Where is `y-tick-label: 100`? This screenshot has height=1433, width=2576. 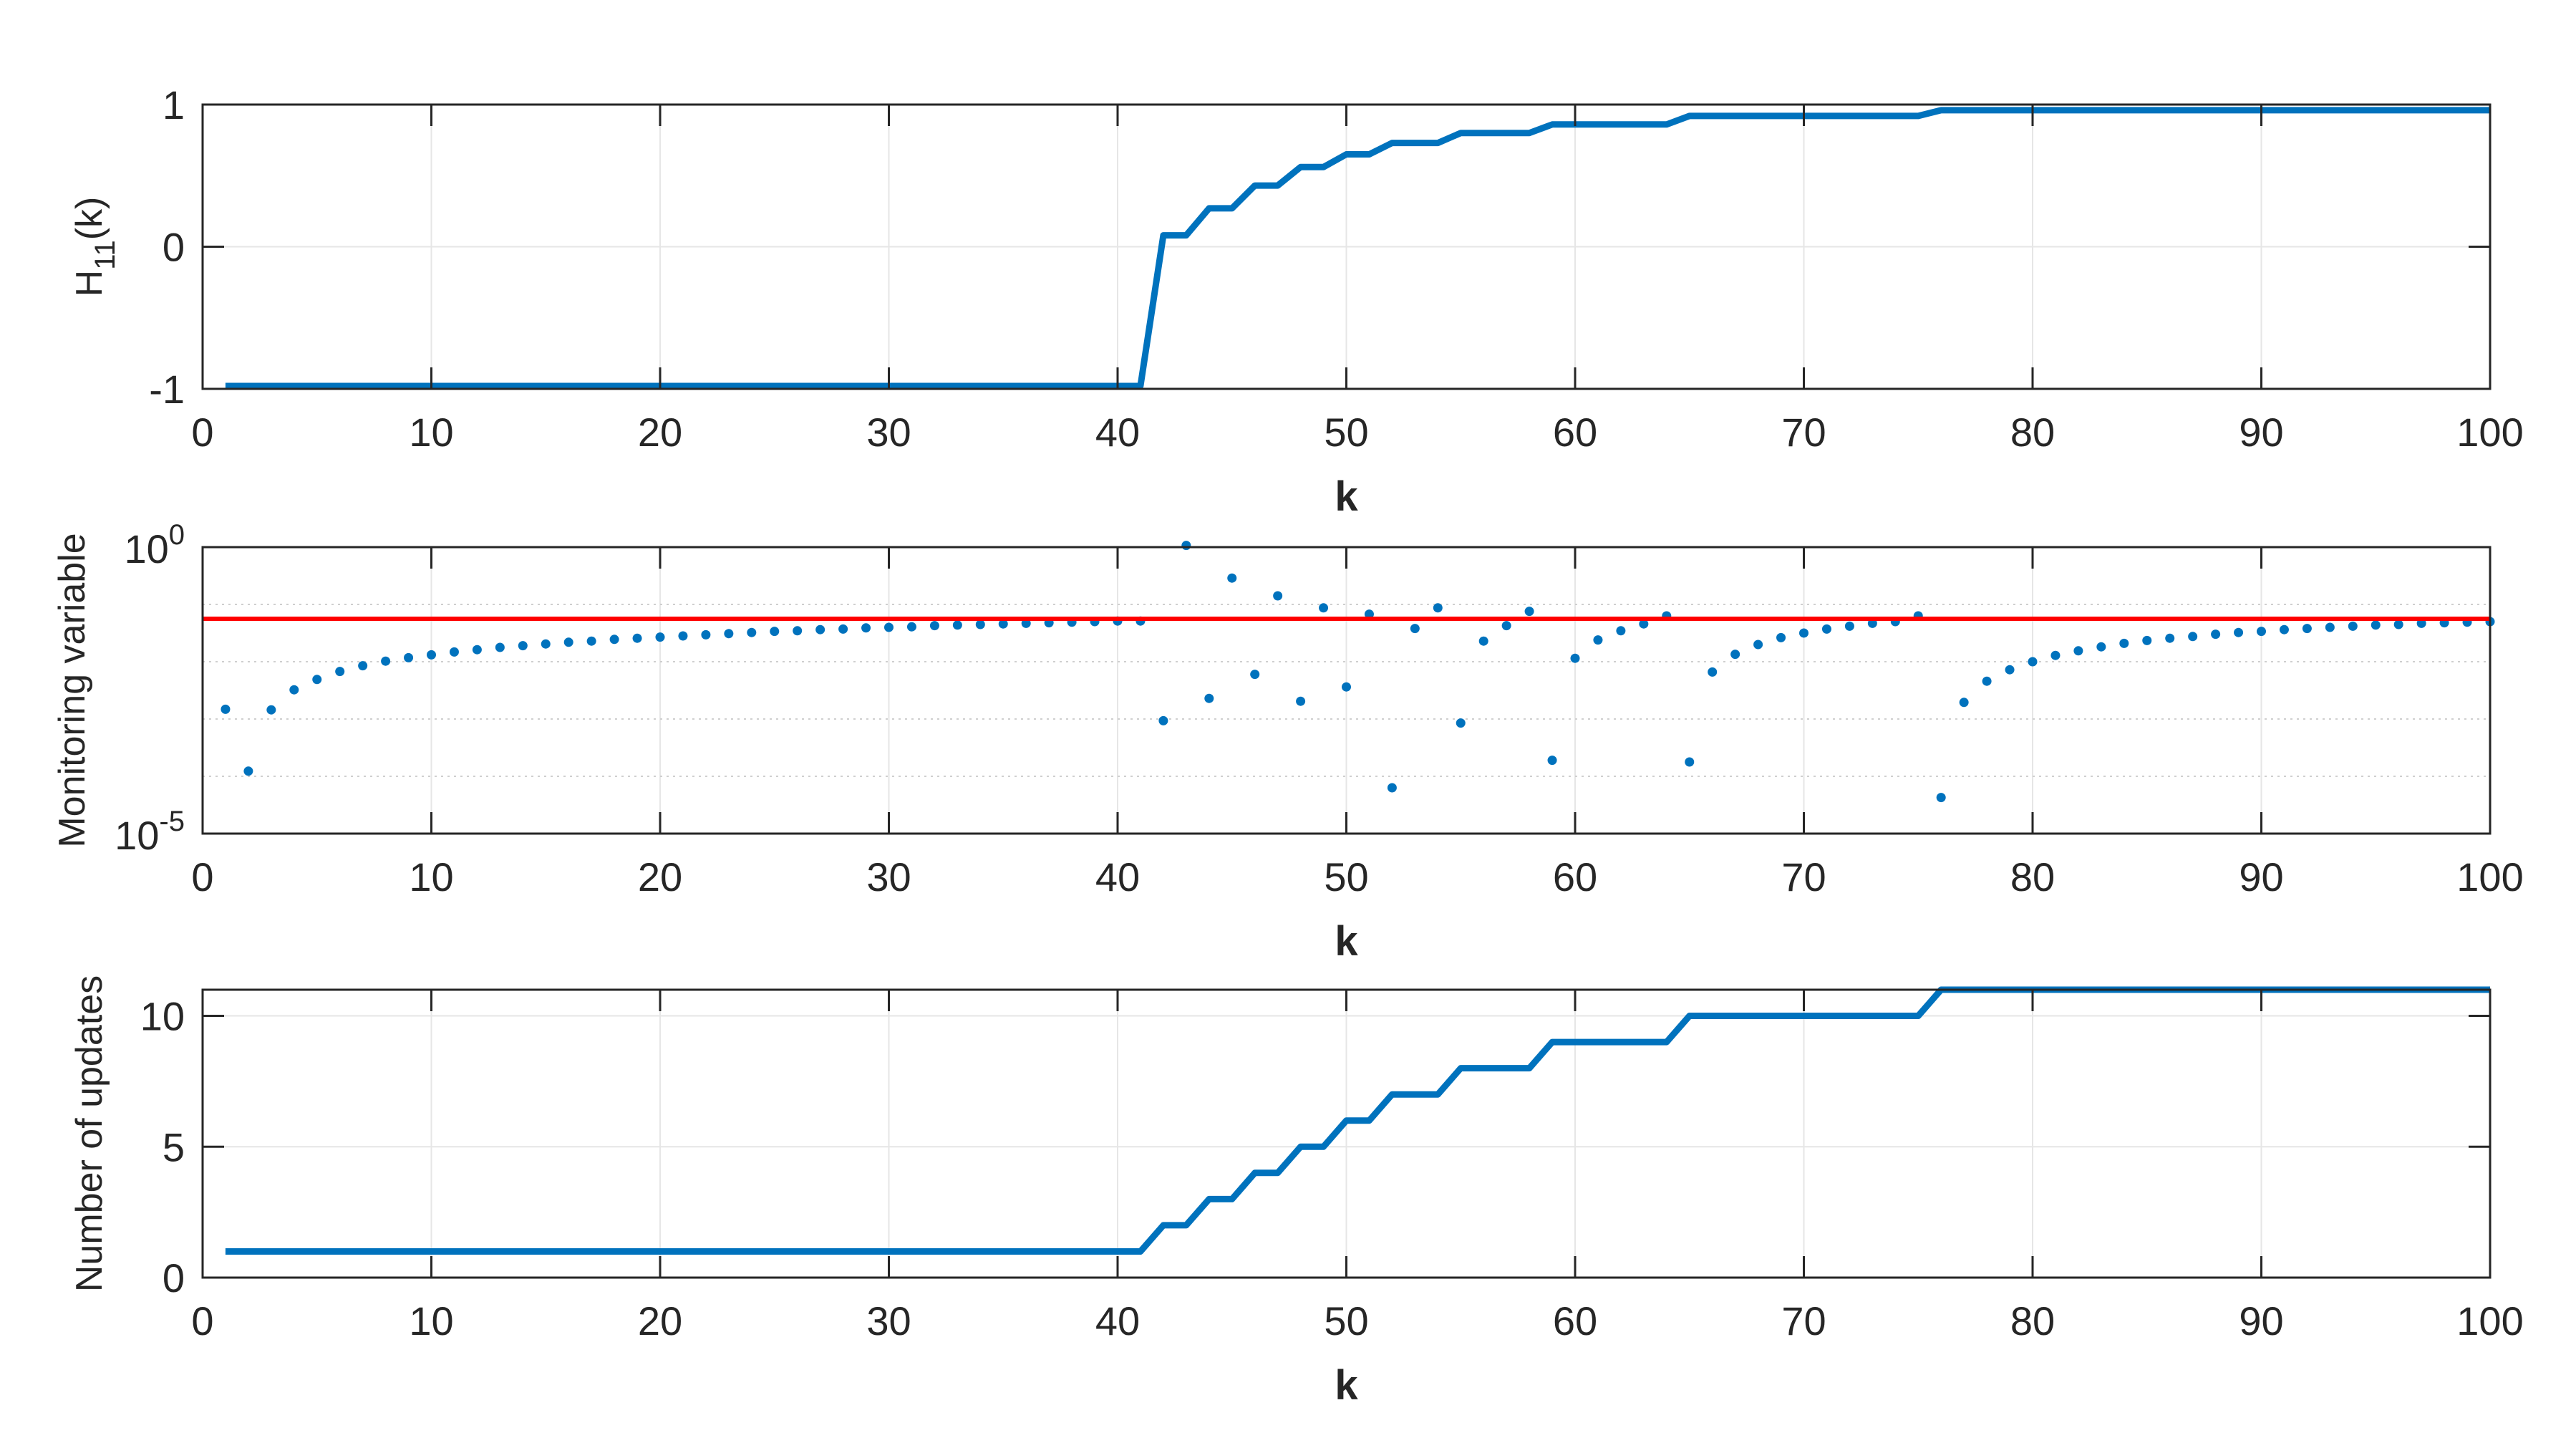 y-tick-label: 100 is located at coordinates (155, 545).